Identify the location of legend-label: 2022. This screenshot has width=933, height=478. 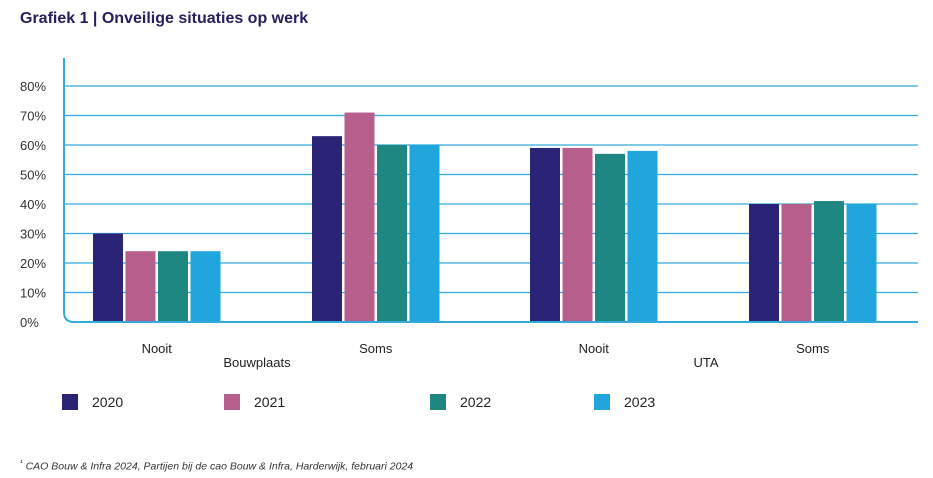
(476, 402).